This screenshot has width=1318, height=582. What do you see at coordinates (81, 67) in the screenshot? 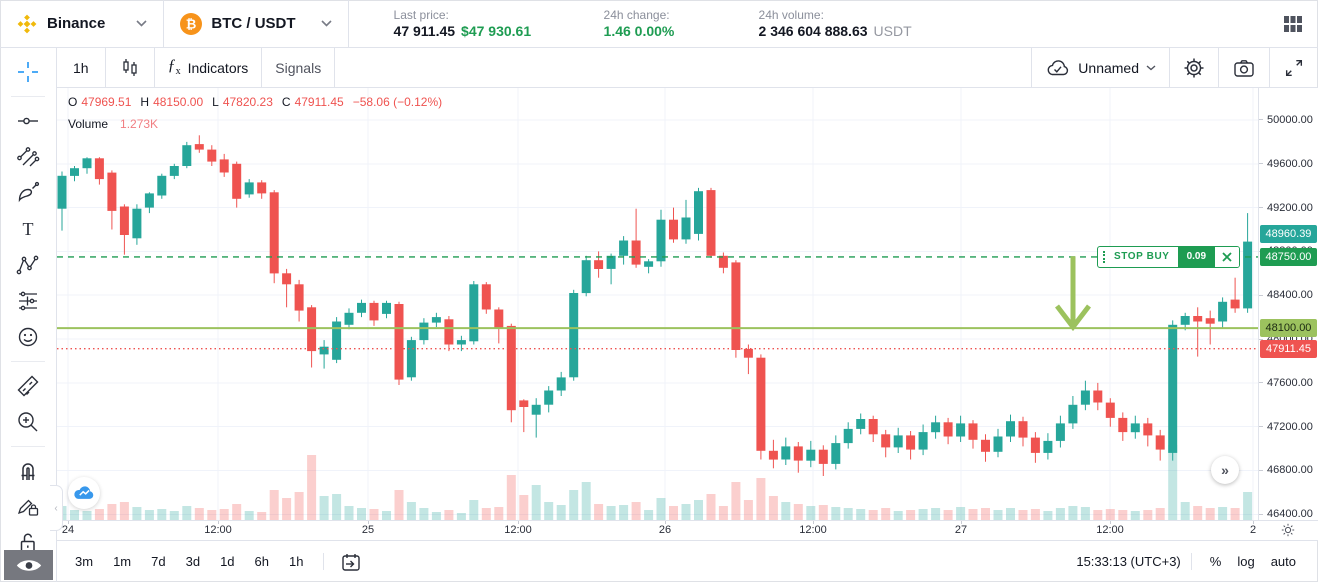
I see `interval-button: 1h` at bounding box center [81, 67].